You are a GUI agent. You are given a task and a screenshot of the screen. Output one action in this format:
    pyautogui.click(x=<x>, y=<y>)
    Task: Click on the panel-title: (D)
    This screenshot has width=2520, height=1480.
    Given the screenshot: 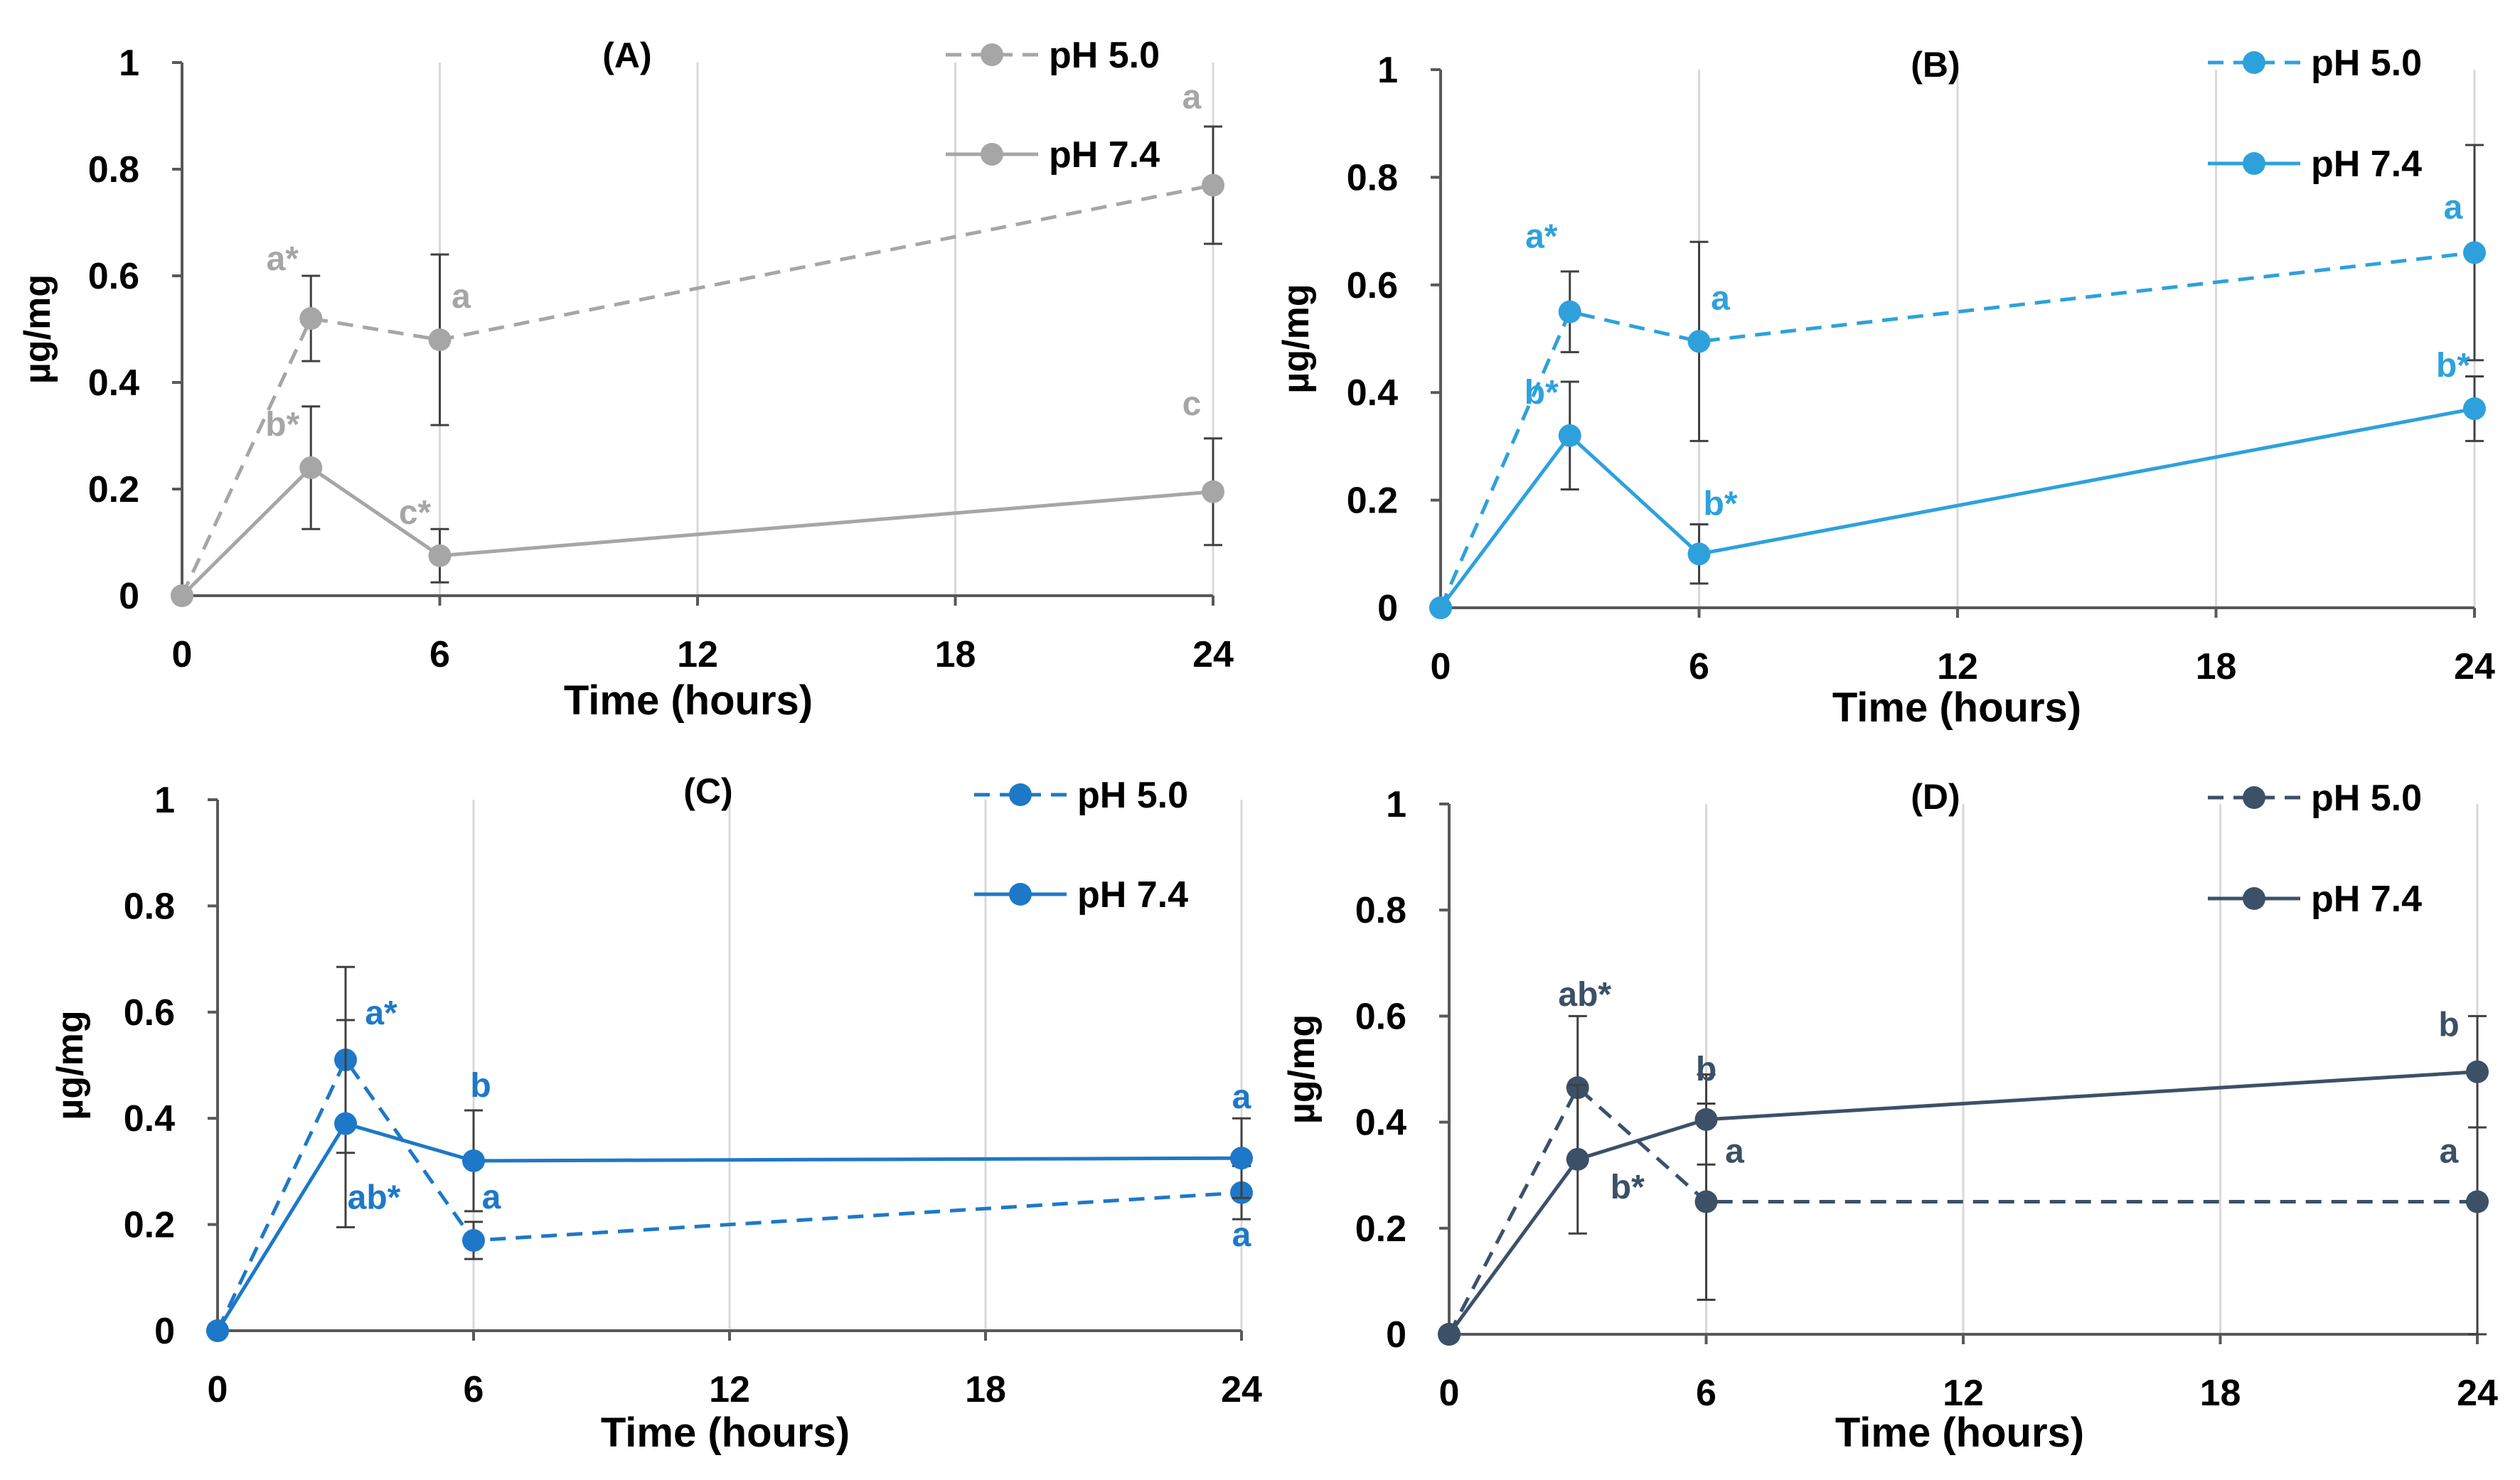 What is the action you would take?
    pyautogui.click(x=1935, y=797)
    